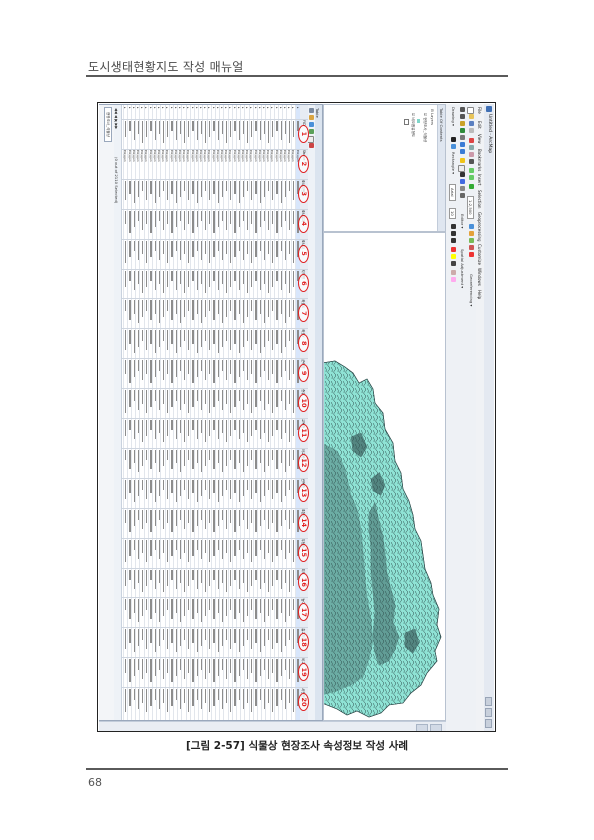 This screenshot has height=840, width=594. I want to click on print-icon, so click(472, 130).